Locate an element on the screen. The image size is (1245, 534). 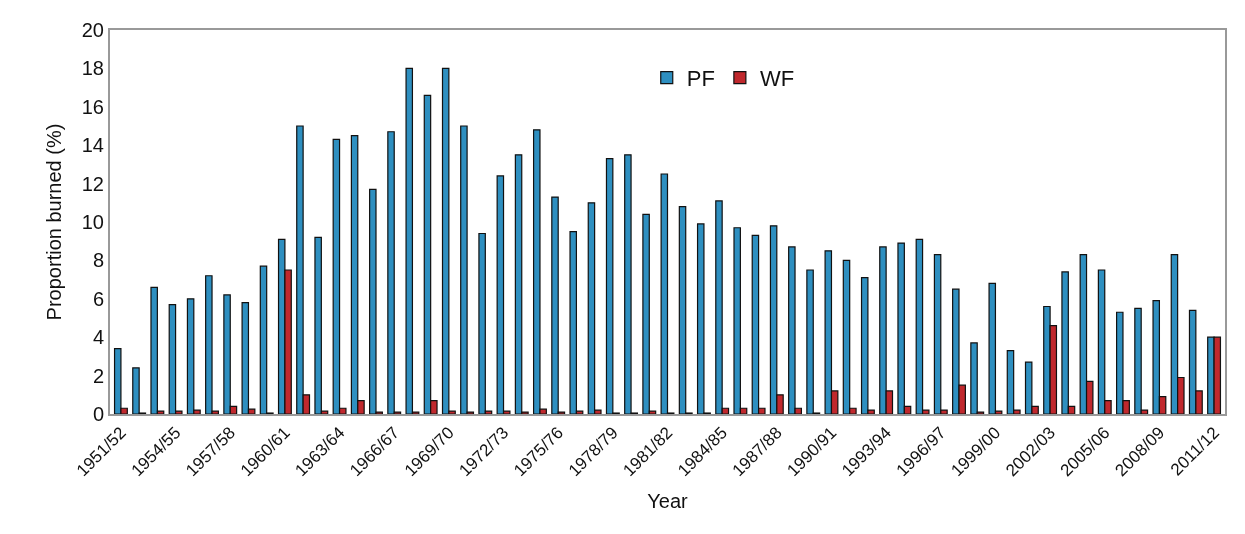
y-tick-label: 12 is located at coordinates (92, 183).